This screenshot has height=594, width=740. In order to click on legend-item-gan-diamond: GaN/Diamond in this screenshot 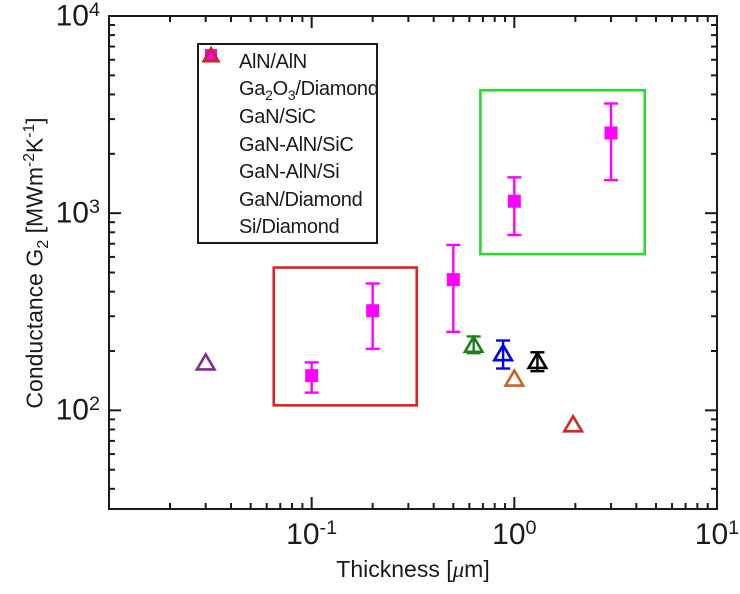, I will do `click(287, 130)`.